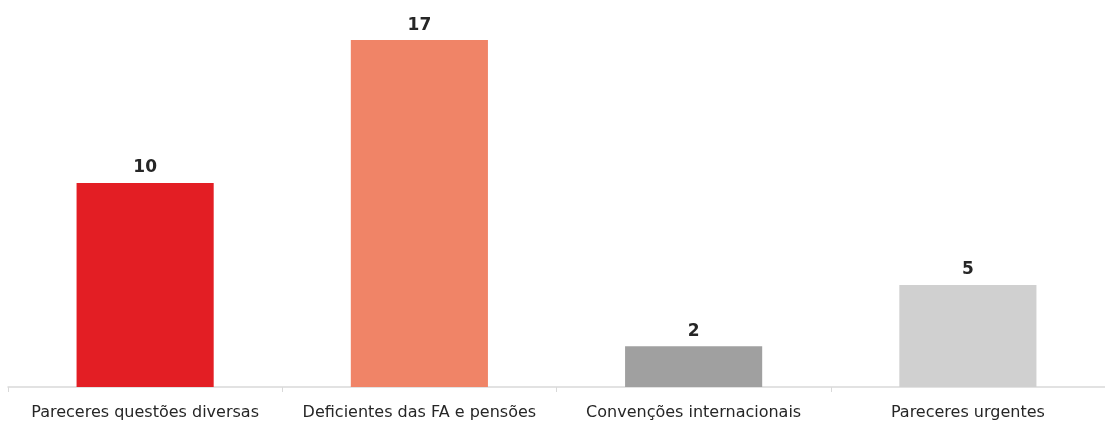  Describe the element at coordinates (967, 268) in the screenshot. I see `data-label: 5` at that location.